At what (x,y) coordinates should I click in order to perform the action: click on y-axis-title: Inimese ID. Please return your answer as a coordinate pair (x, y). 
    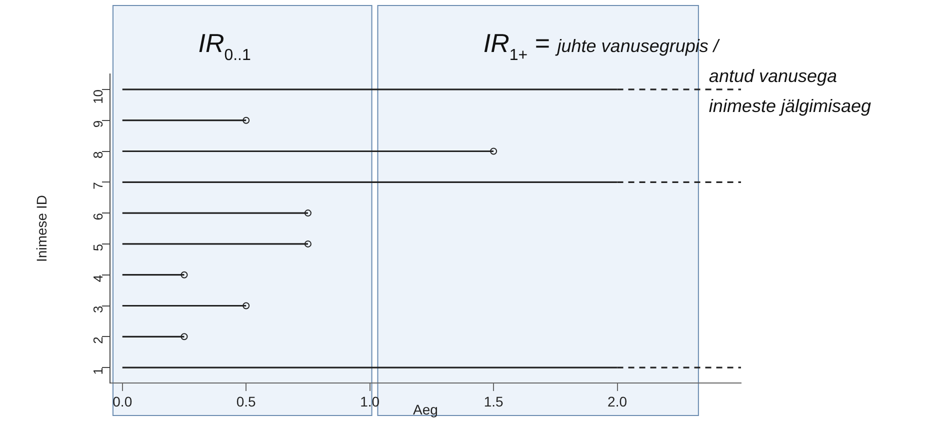
    Looking at the image, I should click on (41, 228).